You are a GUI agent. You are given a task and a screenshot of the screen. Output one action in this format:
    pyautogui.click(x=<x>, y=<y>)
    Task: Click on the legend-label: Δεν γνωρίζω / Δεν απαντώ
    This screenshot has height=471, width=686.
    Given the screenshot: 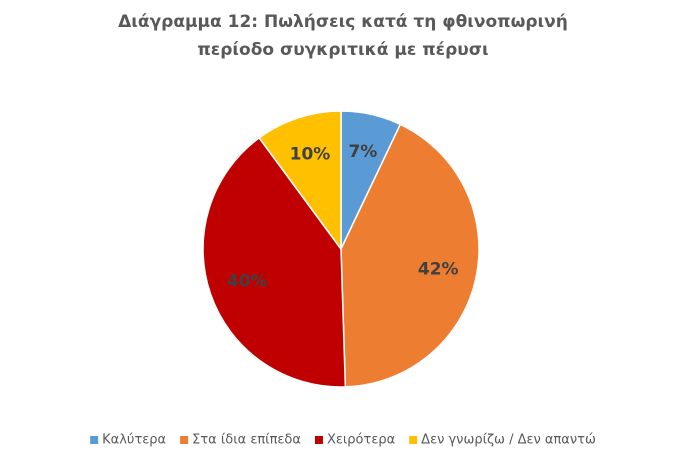 What is the action you would take?
    pyautogui.click(x=508, y=440)
    